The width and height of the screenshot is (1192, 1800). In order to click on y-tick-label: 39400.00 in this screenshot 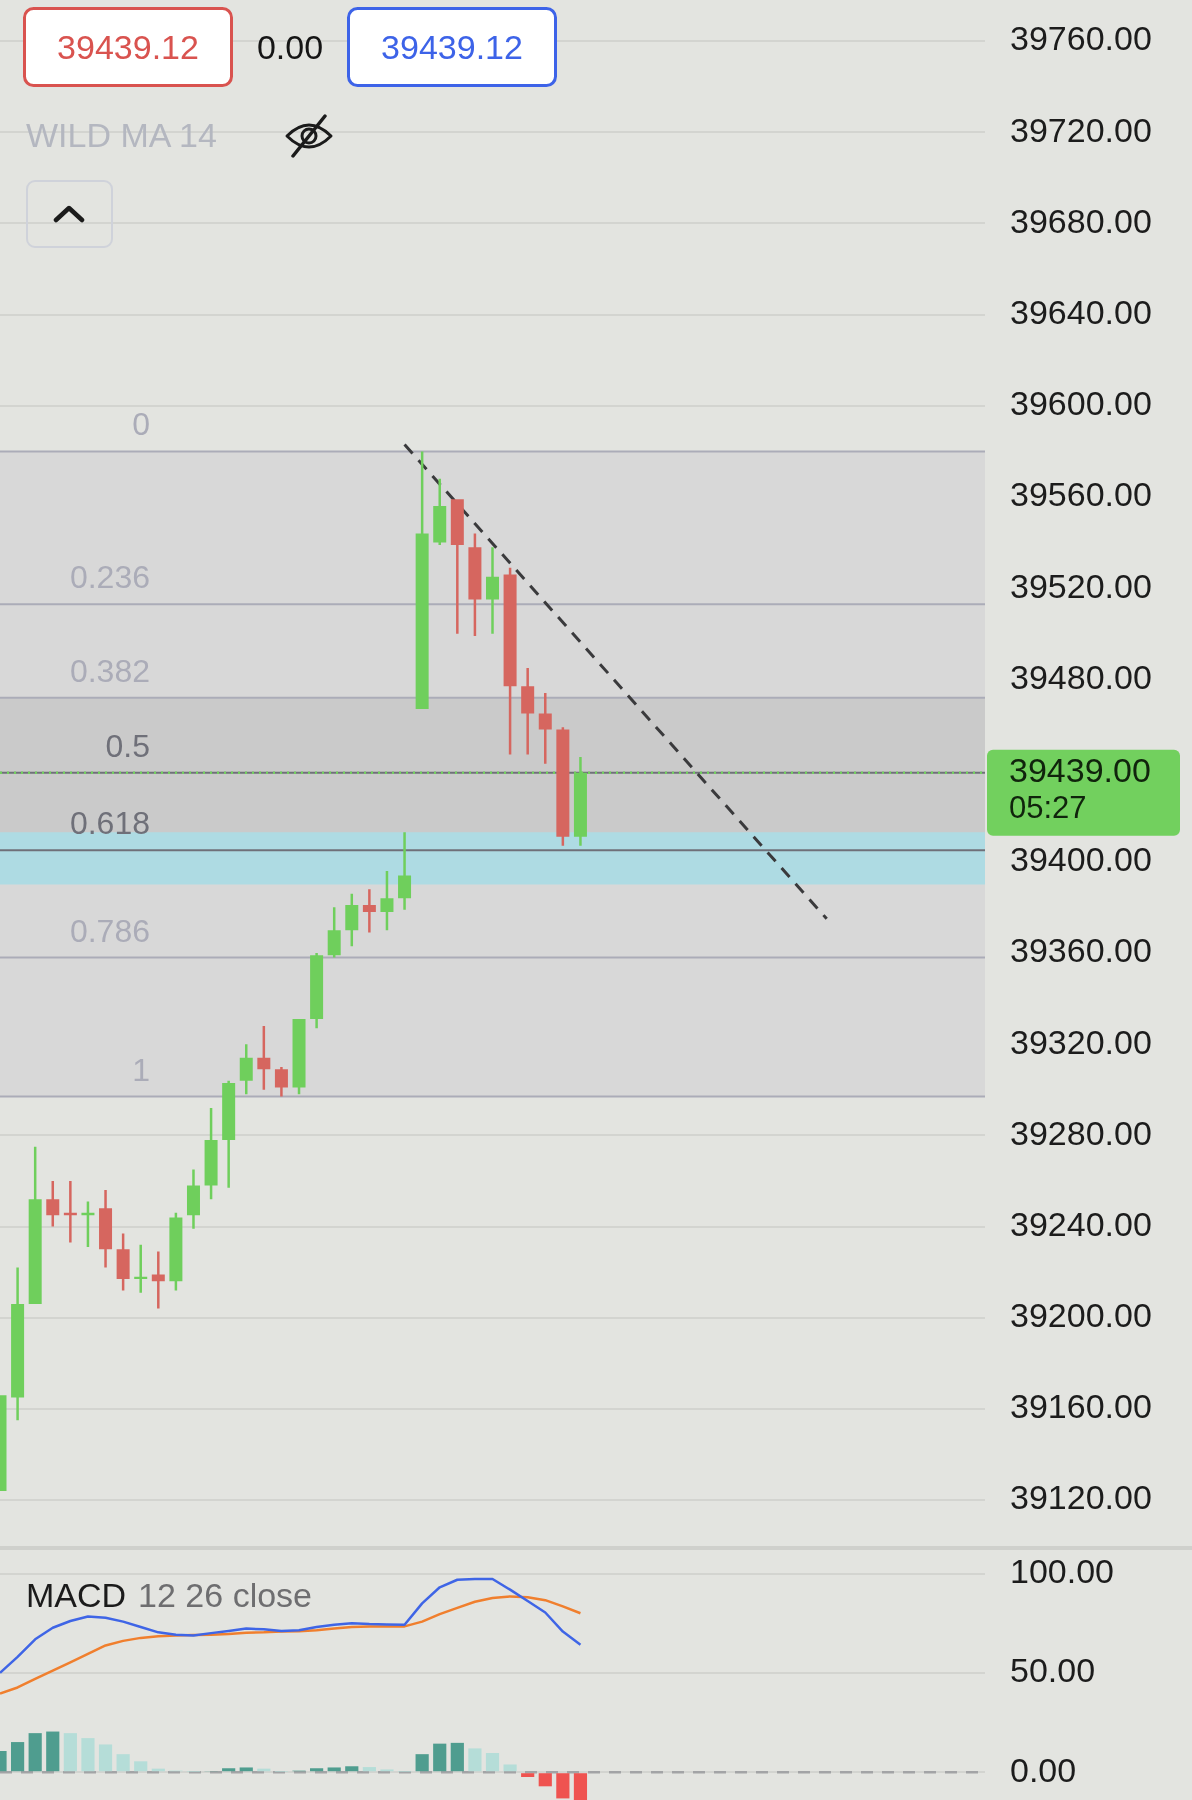, I will do `click(1081, 859)`.